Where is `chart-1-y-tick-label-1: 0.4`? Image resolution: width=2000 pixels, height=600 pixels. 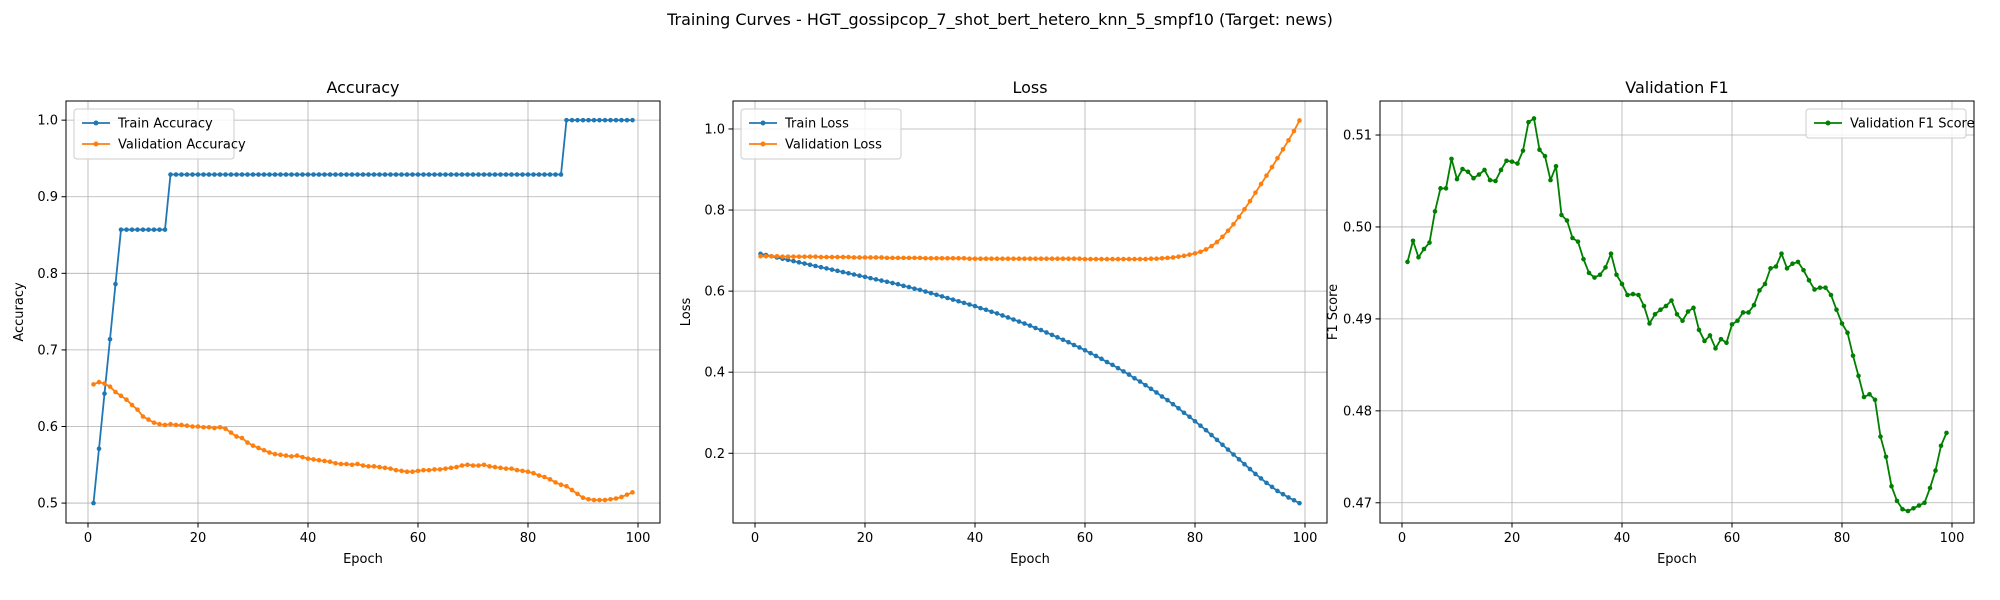 chart-1-y-tick-label-1: 0.4 is located at coordinates (714, 373).